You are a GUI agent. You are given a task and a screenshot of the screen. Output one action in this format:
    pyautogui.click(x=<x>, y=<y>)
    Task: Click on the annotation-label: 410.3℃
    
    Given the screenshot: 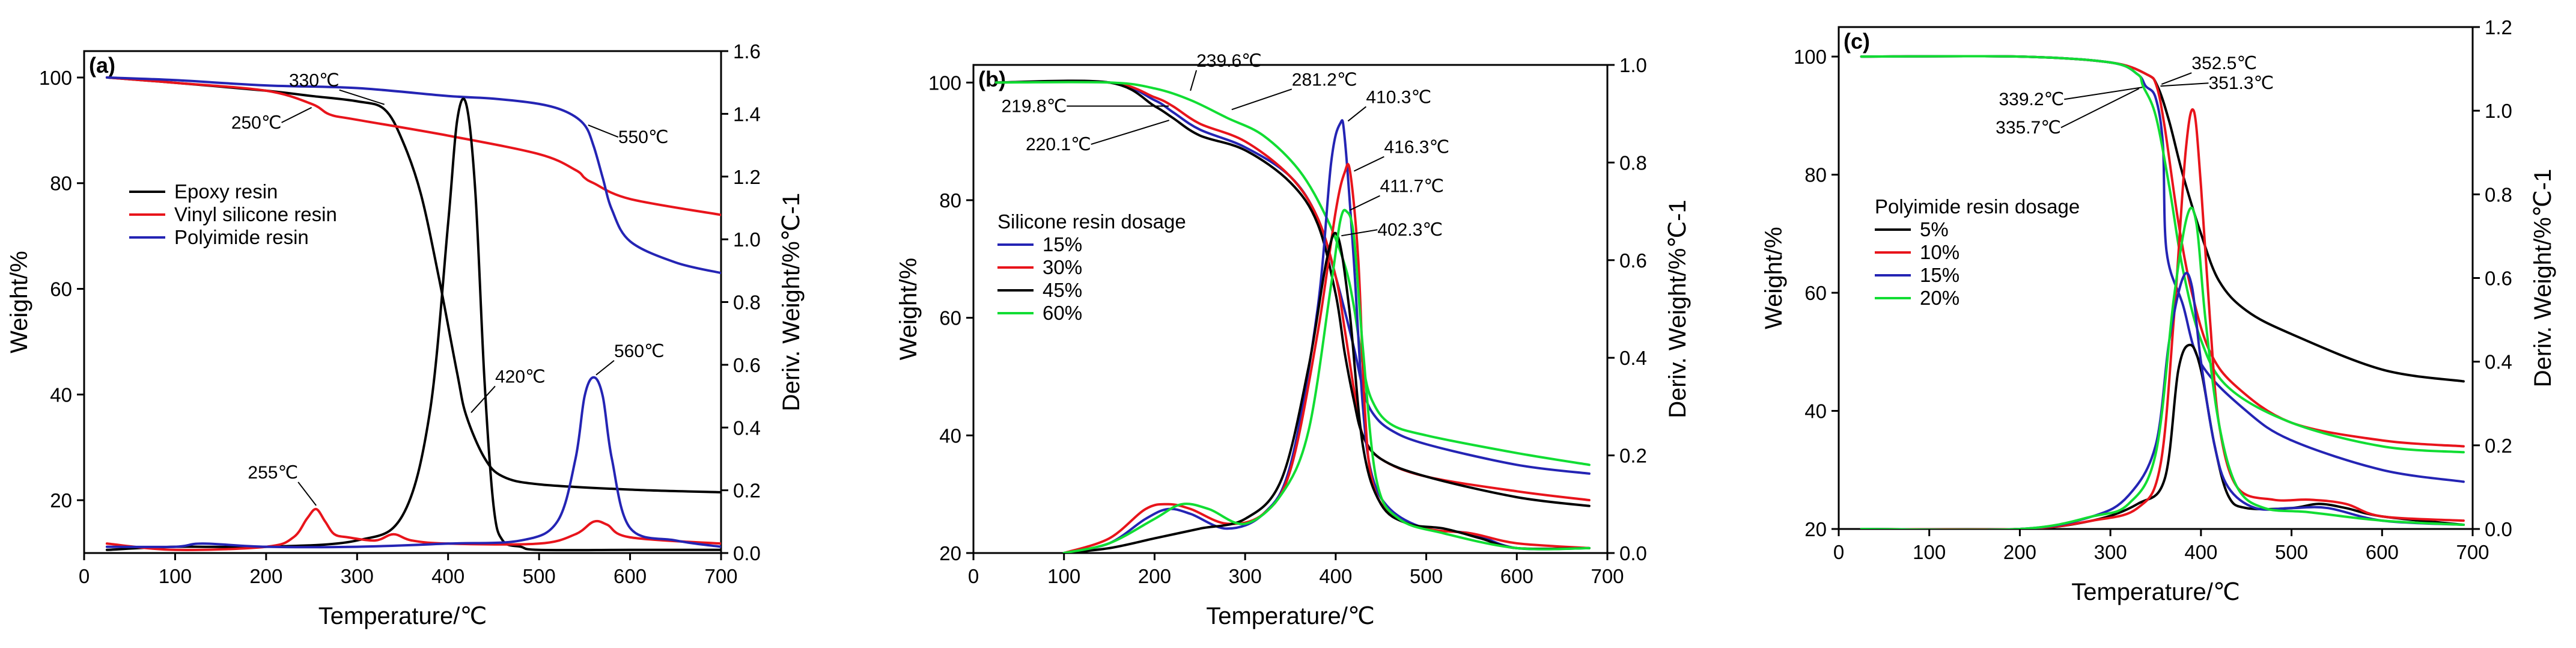 What is the action you would take?
    pyautogui.click(x=1398, y=97)
    